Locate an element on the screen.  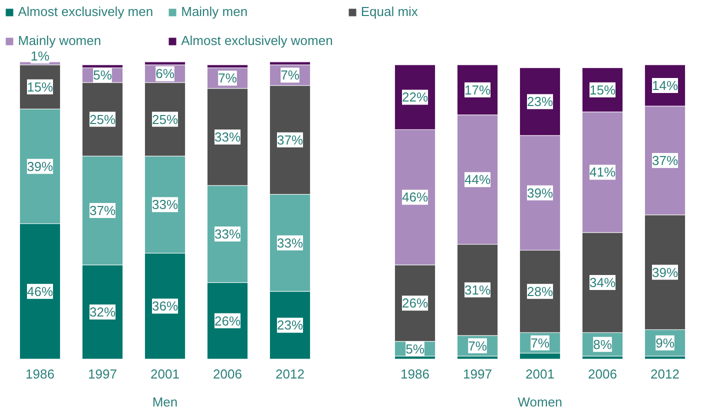
data-label: 14% is located at coordinates (665, 85).